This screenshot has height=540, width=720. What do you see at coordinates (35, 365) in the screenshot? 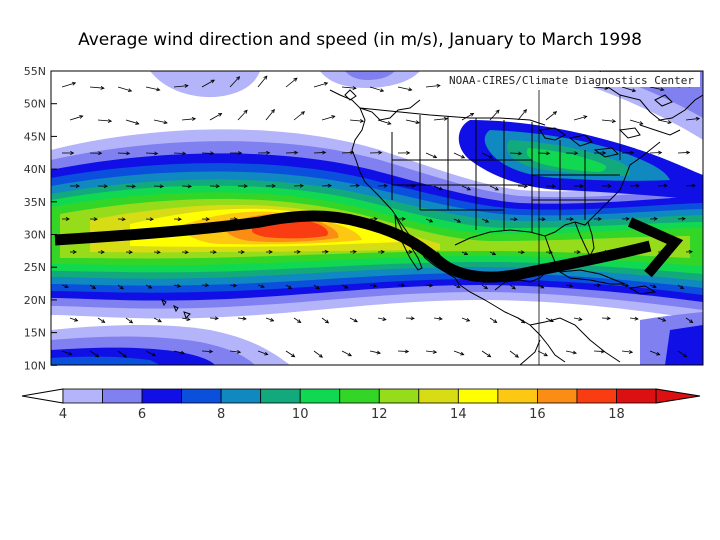
I see `latitude-label: 10N` at bounding box center [35, 365].